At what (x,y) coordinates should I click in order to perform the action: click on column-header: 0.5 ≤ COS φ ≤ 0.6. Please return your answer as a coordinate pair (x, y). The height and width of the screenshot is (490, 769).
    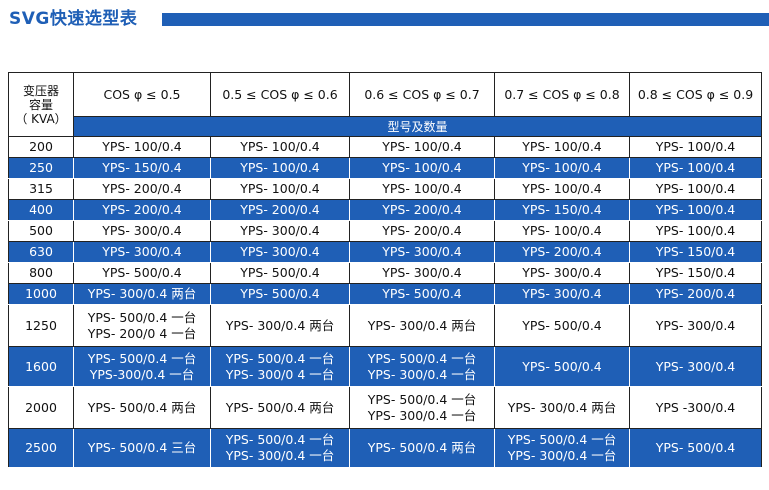
    Looking at the image, I should click on (280, 94).